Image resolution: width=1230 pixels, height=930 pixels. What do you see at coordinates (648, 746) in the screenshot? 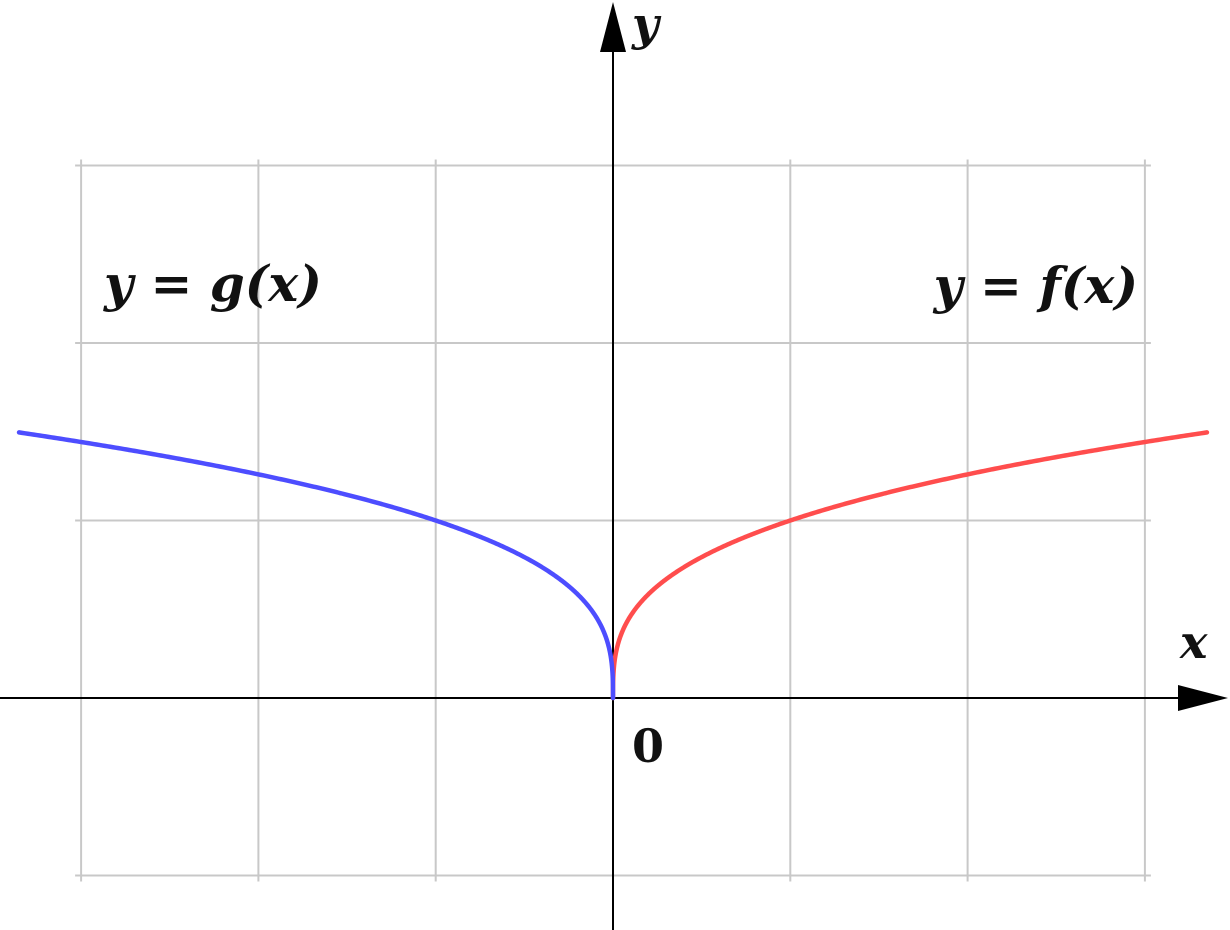
I see `origin-label: 0` at bounding box center [648, 746].